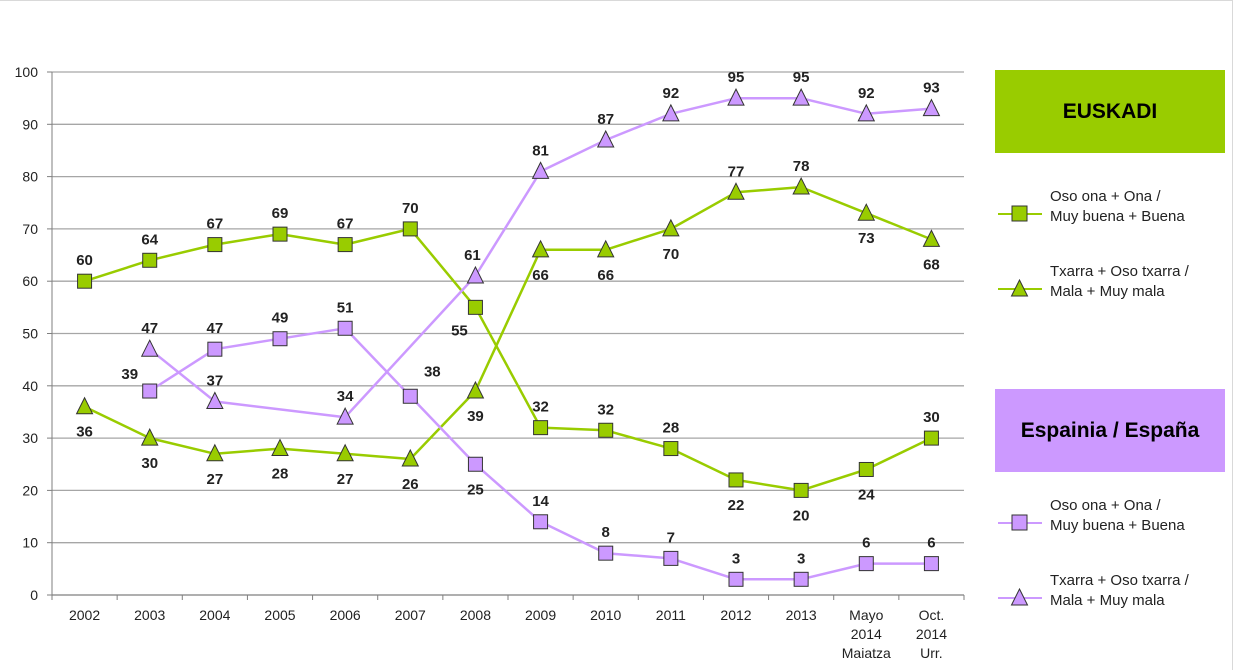 This screenshot has height=671, width=1234. What do you see at coordinates (1114, 292) in the screenshot?
I see `legend-item-euskadi-bad: Txarra + Oso txarra / Mala + Muy mala` at bounding box center [1114, 292].